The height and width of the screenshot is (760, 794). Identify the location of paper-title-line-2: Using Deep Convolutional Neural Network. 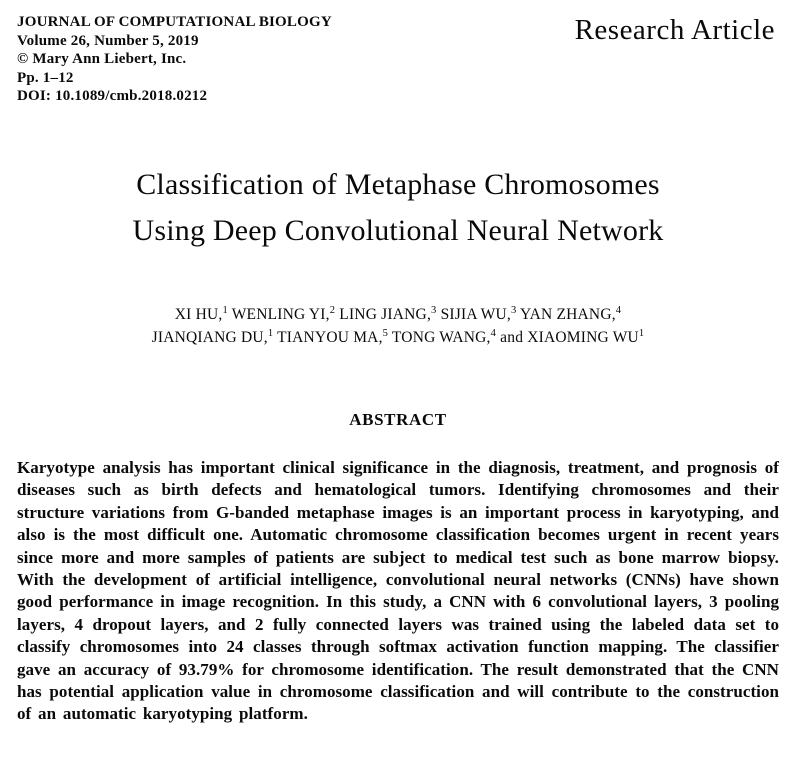
(398, 230).